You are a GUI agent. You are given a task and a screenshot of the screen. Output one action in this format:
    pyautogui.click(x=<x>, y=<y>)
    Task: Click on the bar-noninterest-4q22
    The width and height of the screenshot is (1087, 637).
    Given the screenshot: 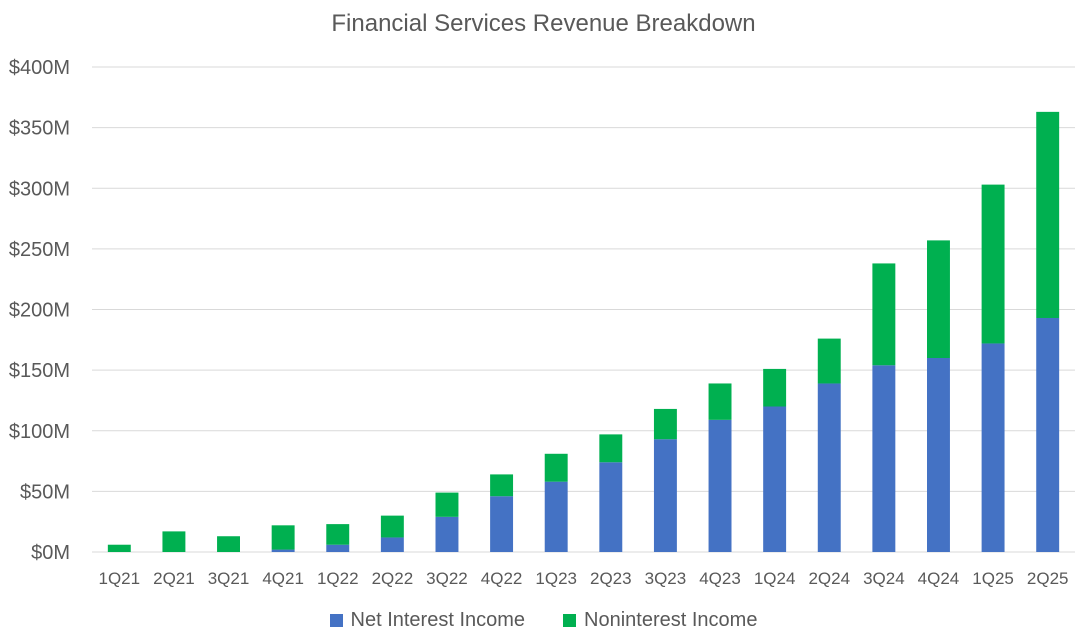 What is the action you would take?
    pyautogui.click(x=502, y=485)
    